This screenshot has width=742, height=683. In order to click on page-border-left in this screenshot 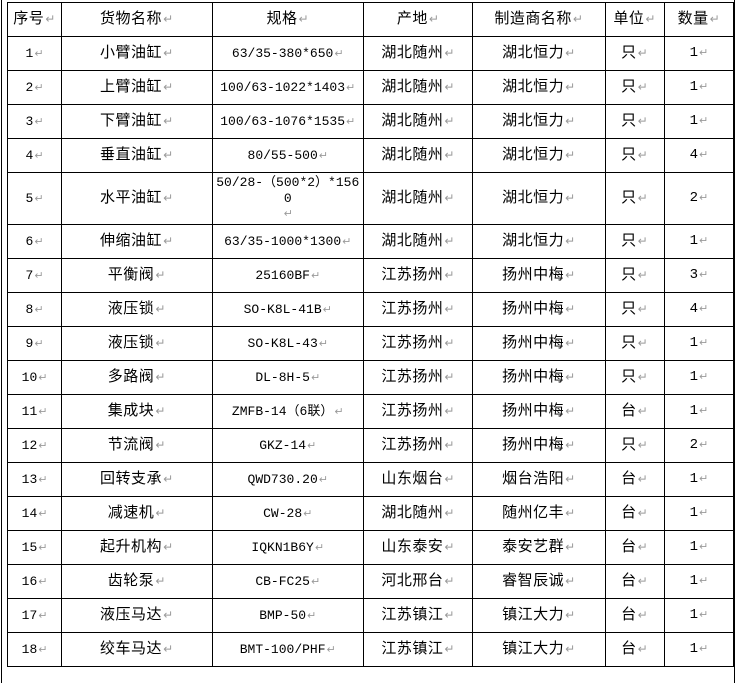, I will do `click(1, 341)`.